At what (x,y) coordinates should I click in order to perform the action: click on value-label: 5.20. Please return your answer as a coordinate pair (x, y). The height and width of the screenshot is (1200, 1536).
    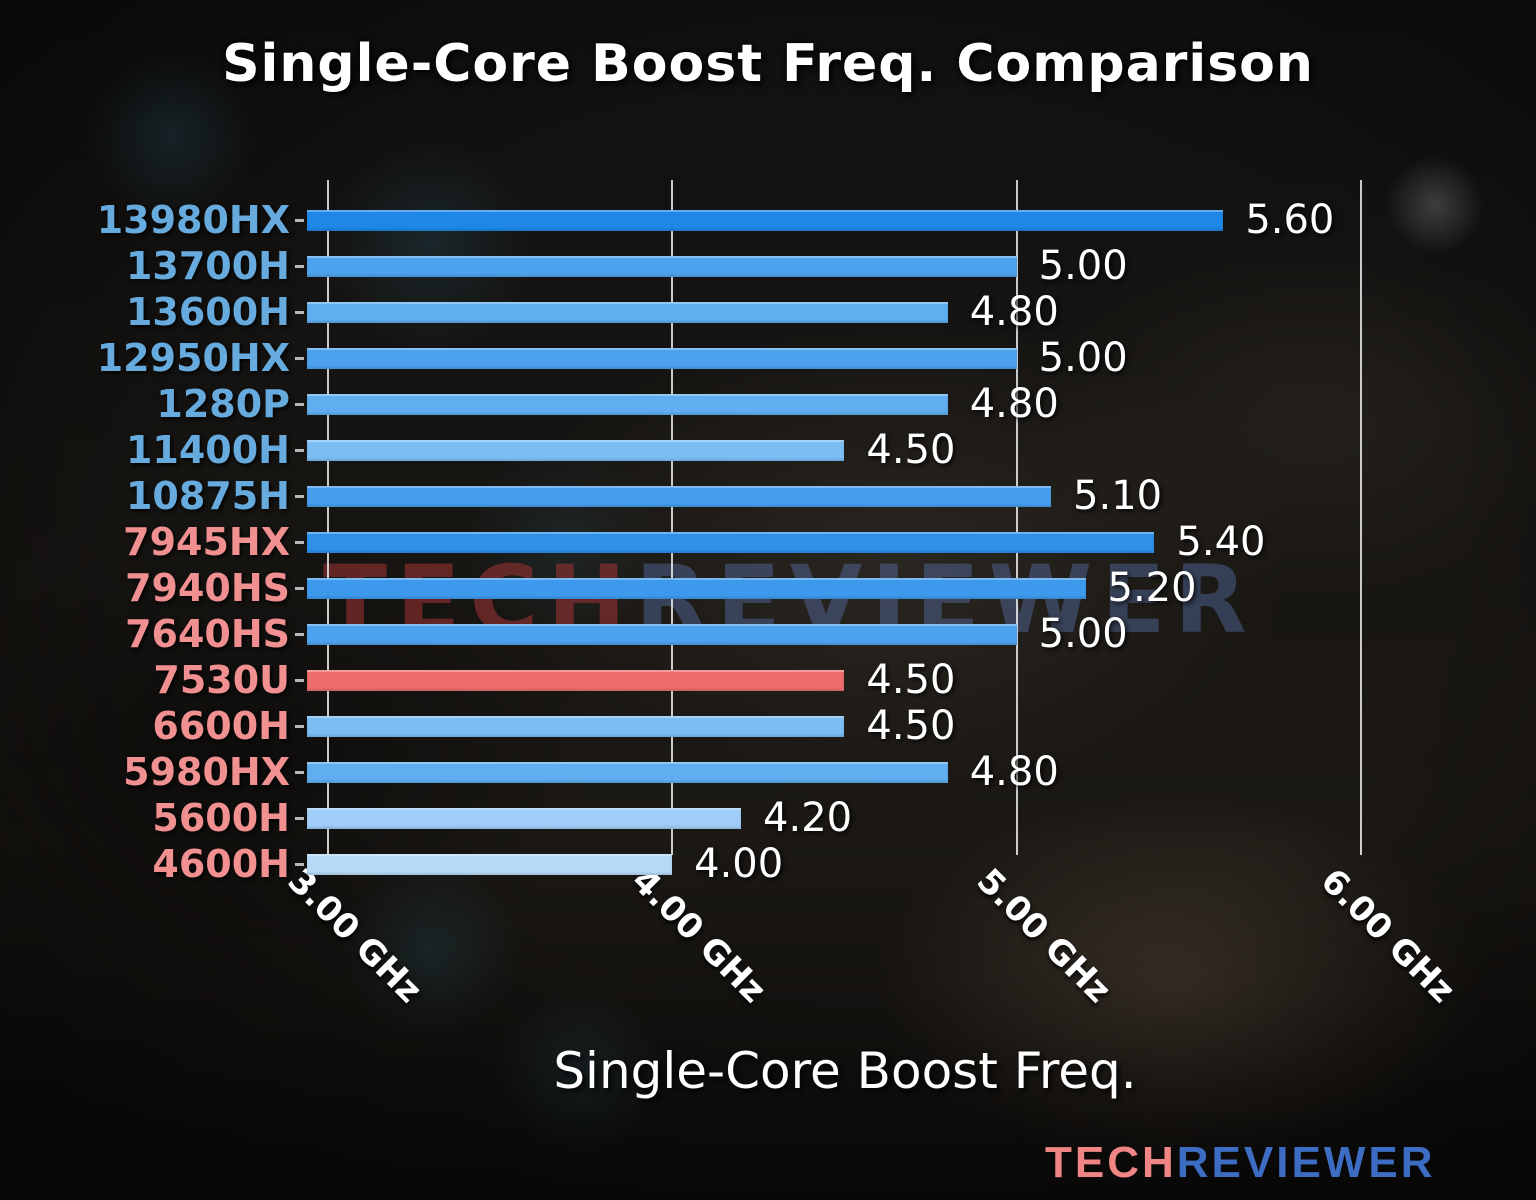
    Looking at the image, I should click on (1152, 588).